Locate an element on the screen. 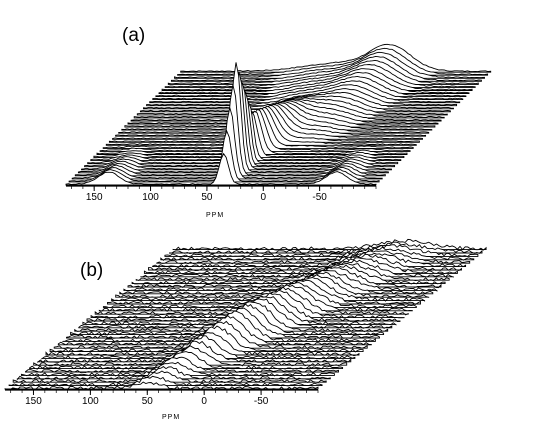 Image resolution: width=550 pixels, height=422 pixels. panel-b-x-axis: 150 100 50 0 -50 is located at coordinates (162, 398).